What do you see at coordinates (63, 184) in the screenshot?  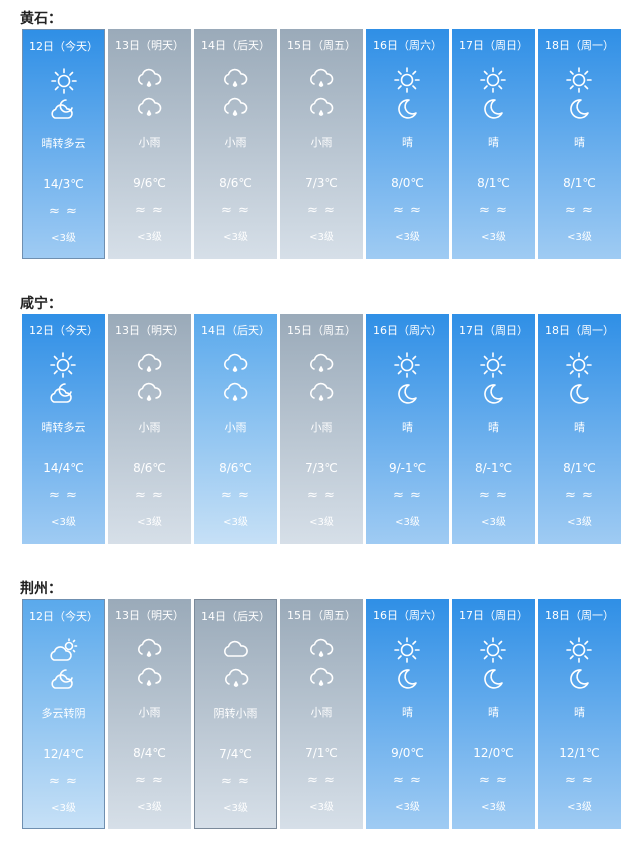 I see `temperature: 14/3℃` at bounding box center [63, 184].